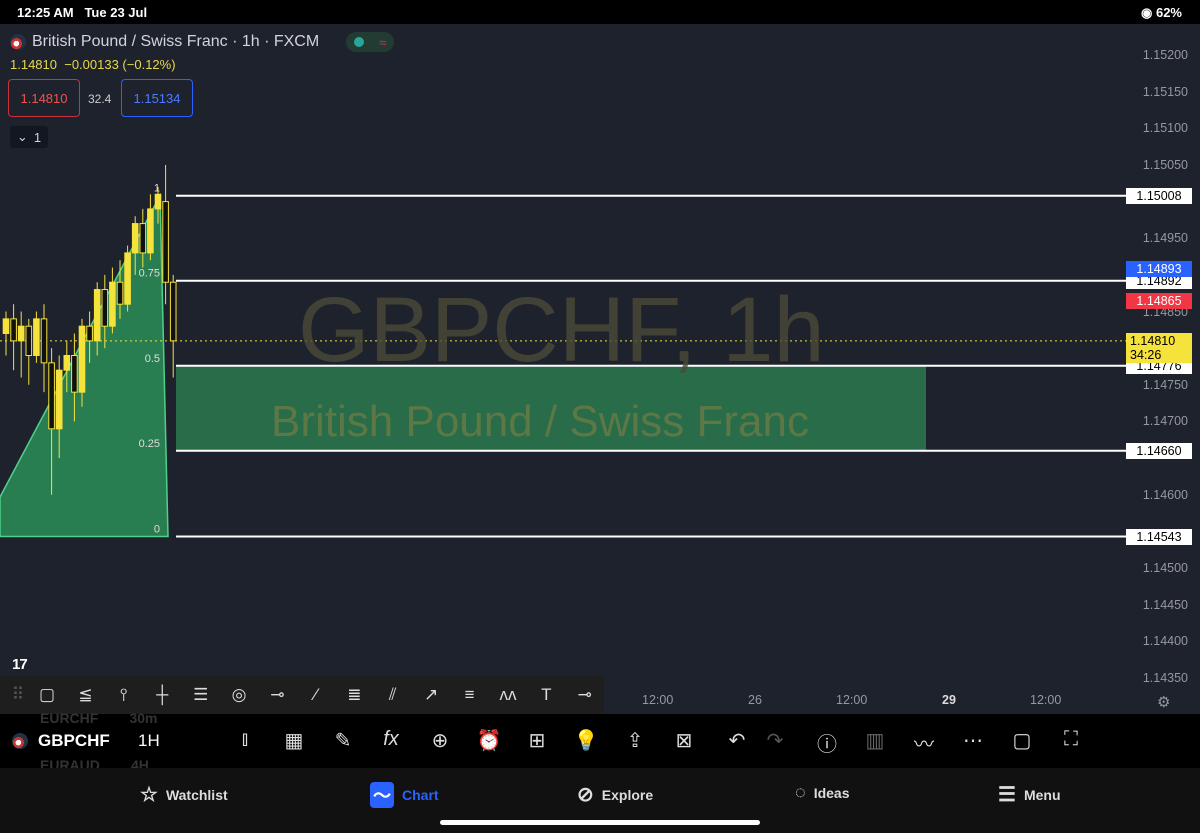 Image resolution: width=1200 pixels, height=833 pixels. I want to click on path-tool-icon: ↗, so click(431, 694).